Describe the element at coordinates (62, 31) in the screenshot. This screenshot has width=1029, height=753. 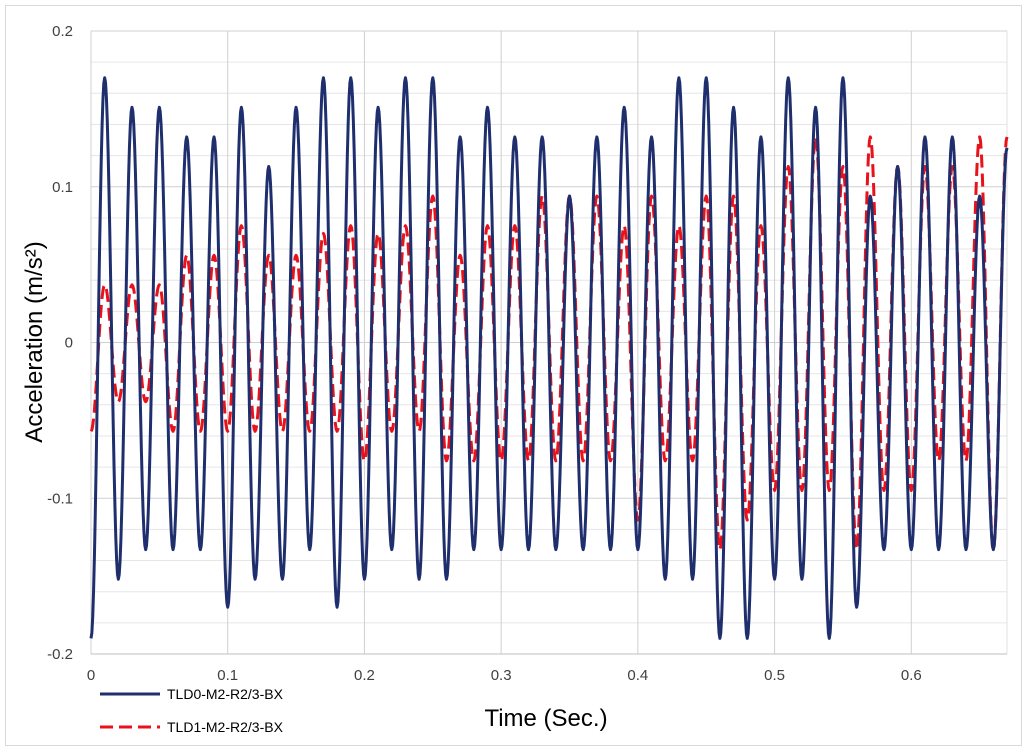
I see `y-tick-label: 0.2` at that location.